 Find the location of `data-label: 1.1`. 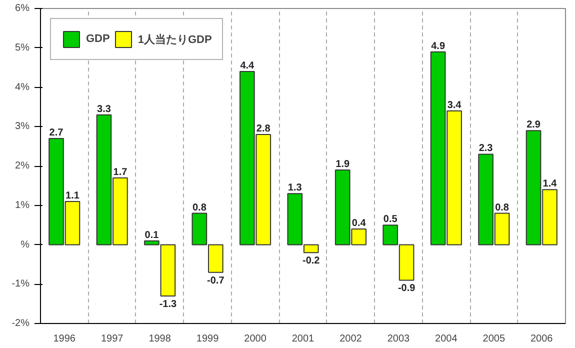

data-label: 1.1 is located at coordinates (73, 196).